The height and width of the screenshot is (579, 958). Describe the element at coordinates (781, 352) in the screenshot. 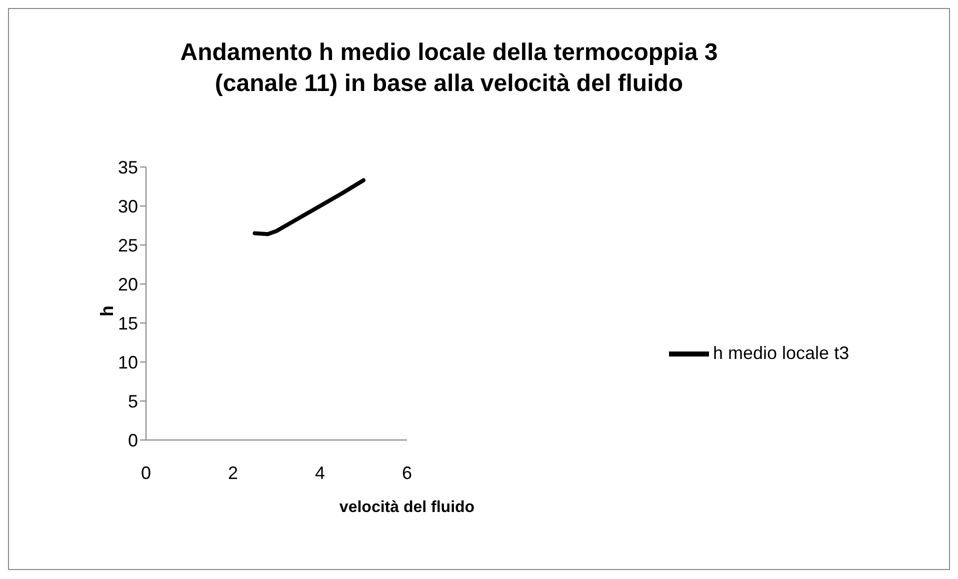

I see `legend-label: h medio locale t3` at that location.